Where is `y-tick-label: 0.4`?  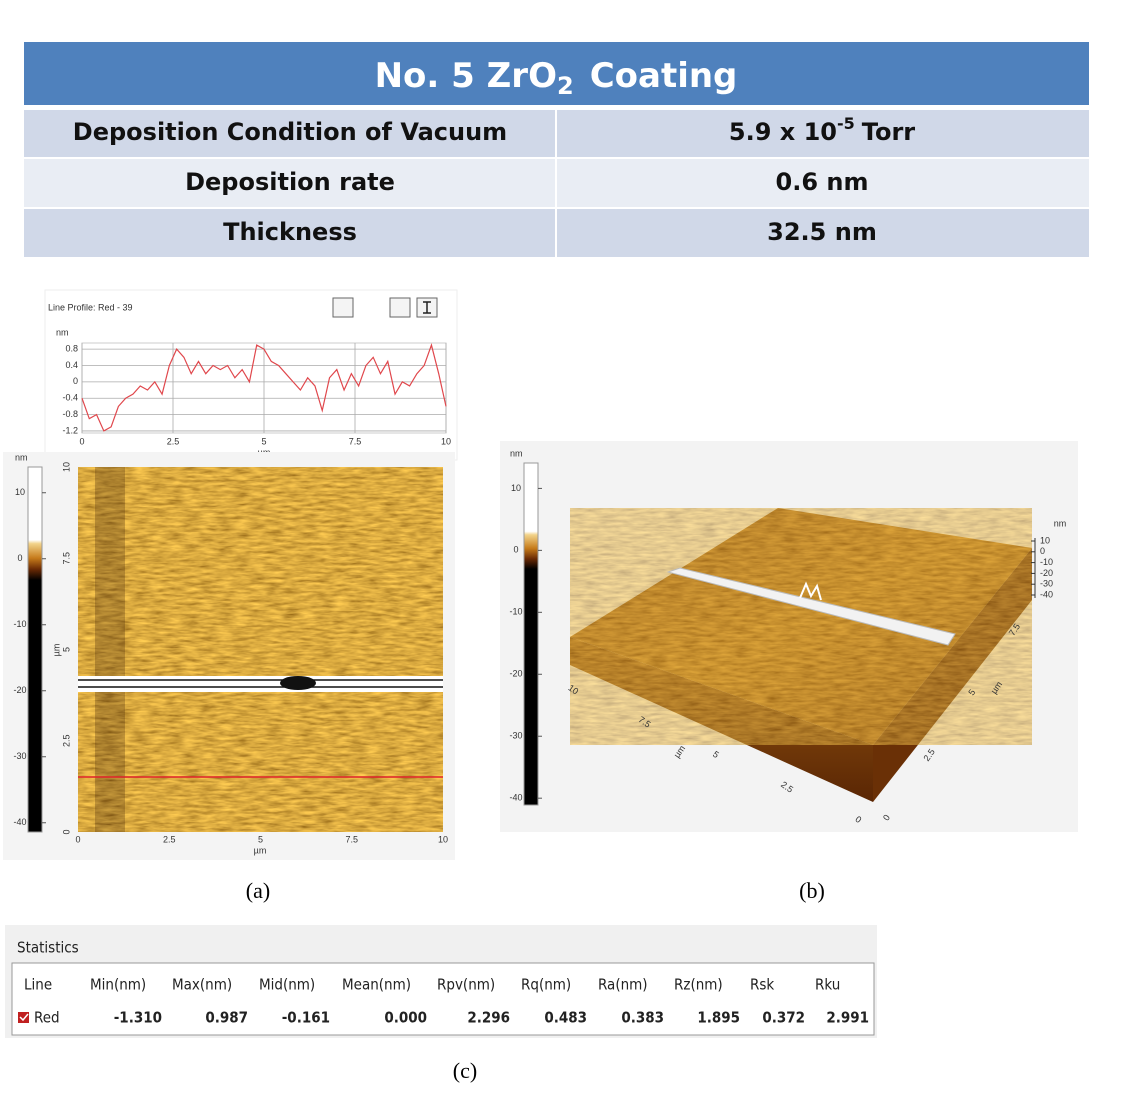 y-tick-label: 0.4 is located at coordinates (71, 365).